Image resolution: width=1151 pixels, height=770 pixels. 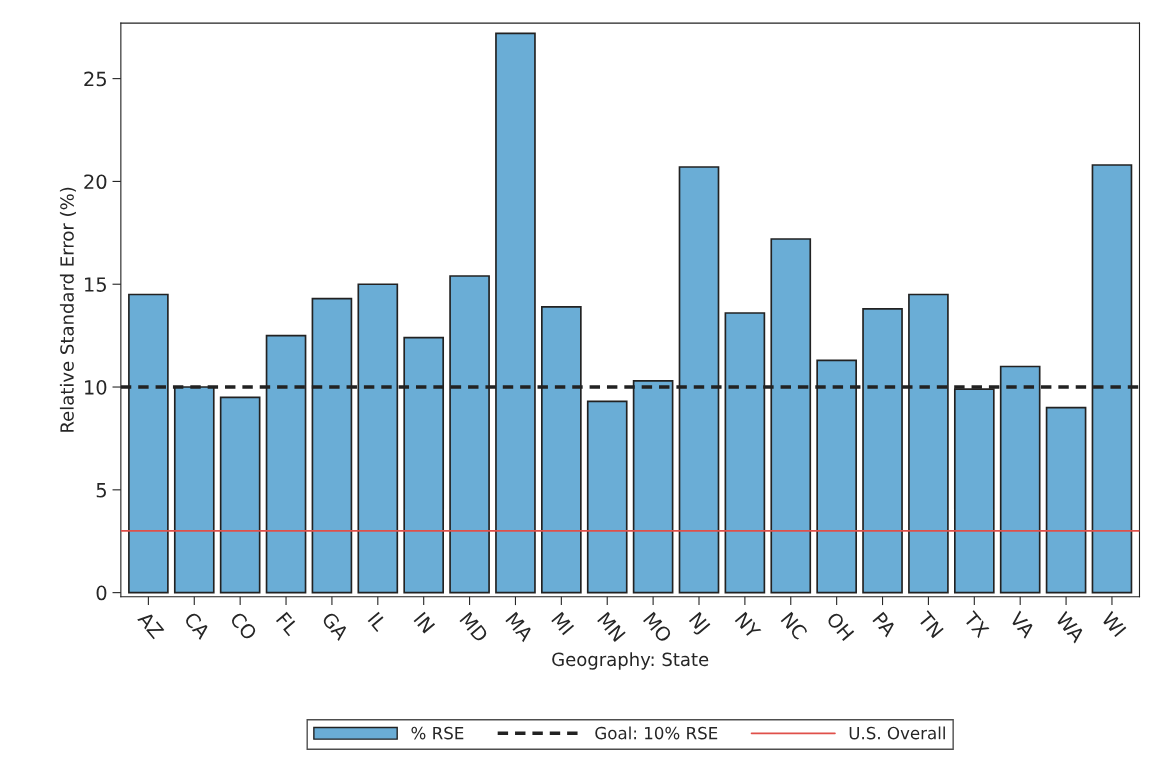 What do you see at coordinates (794, 626) in the screenshot?
I see `x-tick-label: NC` at bounding box center [794, 626].